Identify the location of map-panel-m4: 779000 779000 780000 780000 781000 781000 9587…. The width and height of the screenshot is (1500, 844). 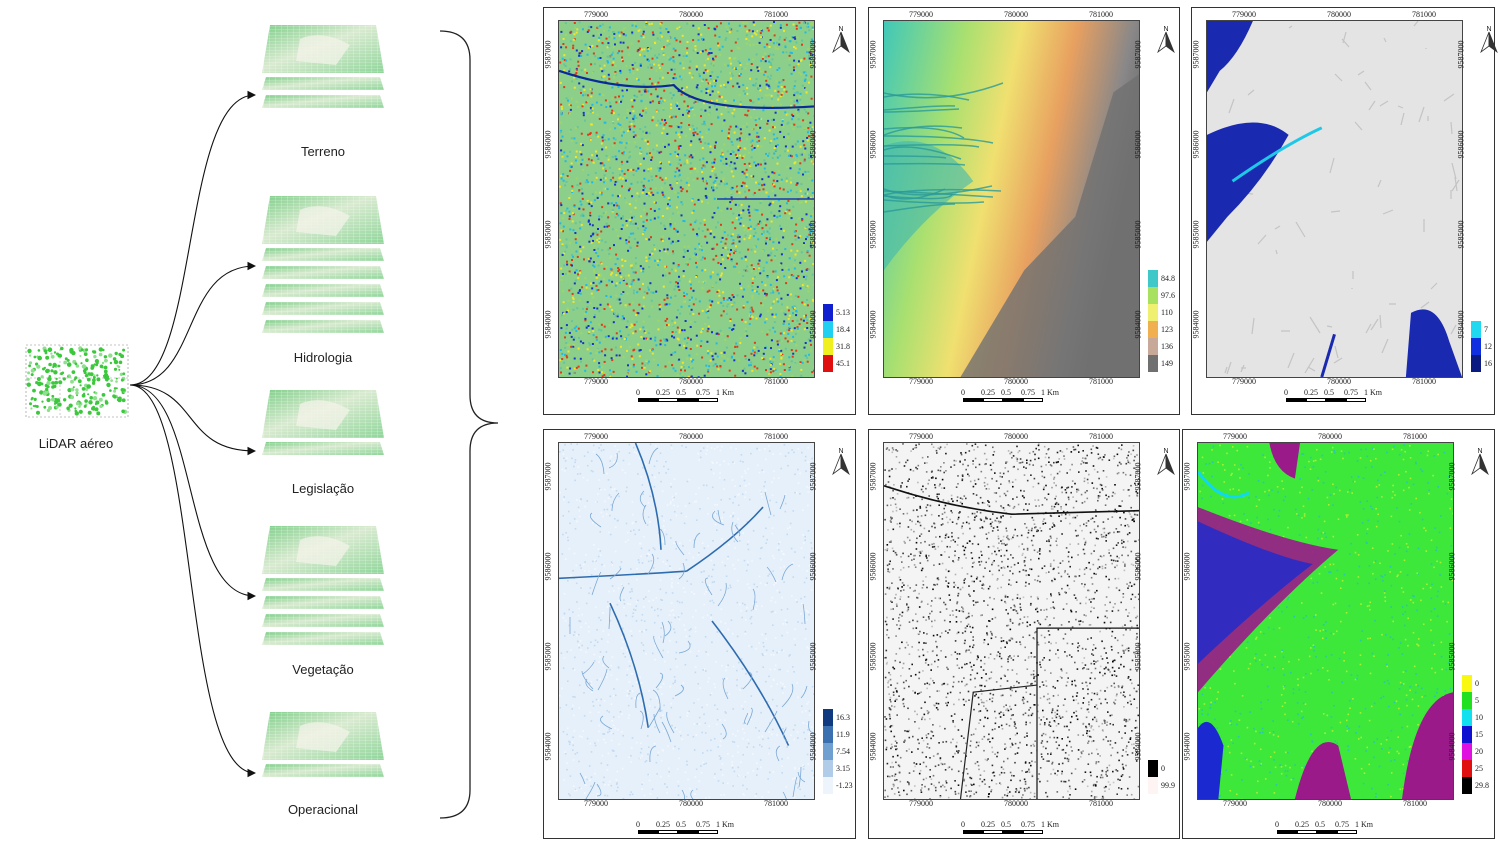
(699, 634).